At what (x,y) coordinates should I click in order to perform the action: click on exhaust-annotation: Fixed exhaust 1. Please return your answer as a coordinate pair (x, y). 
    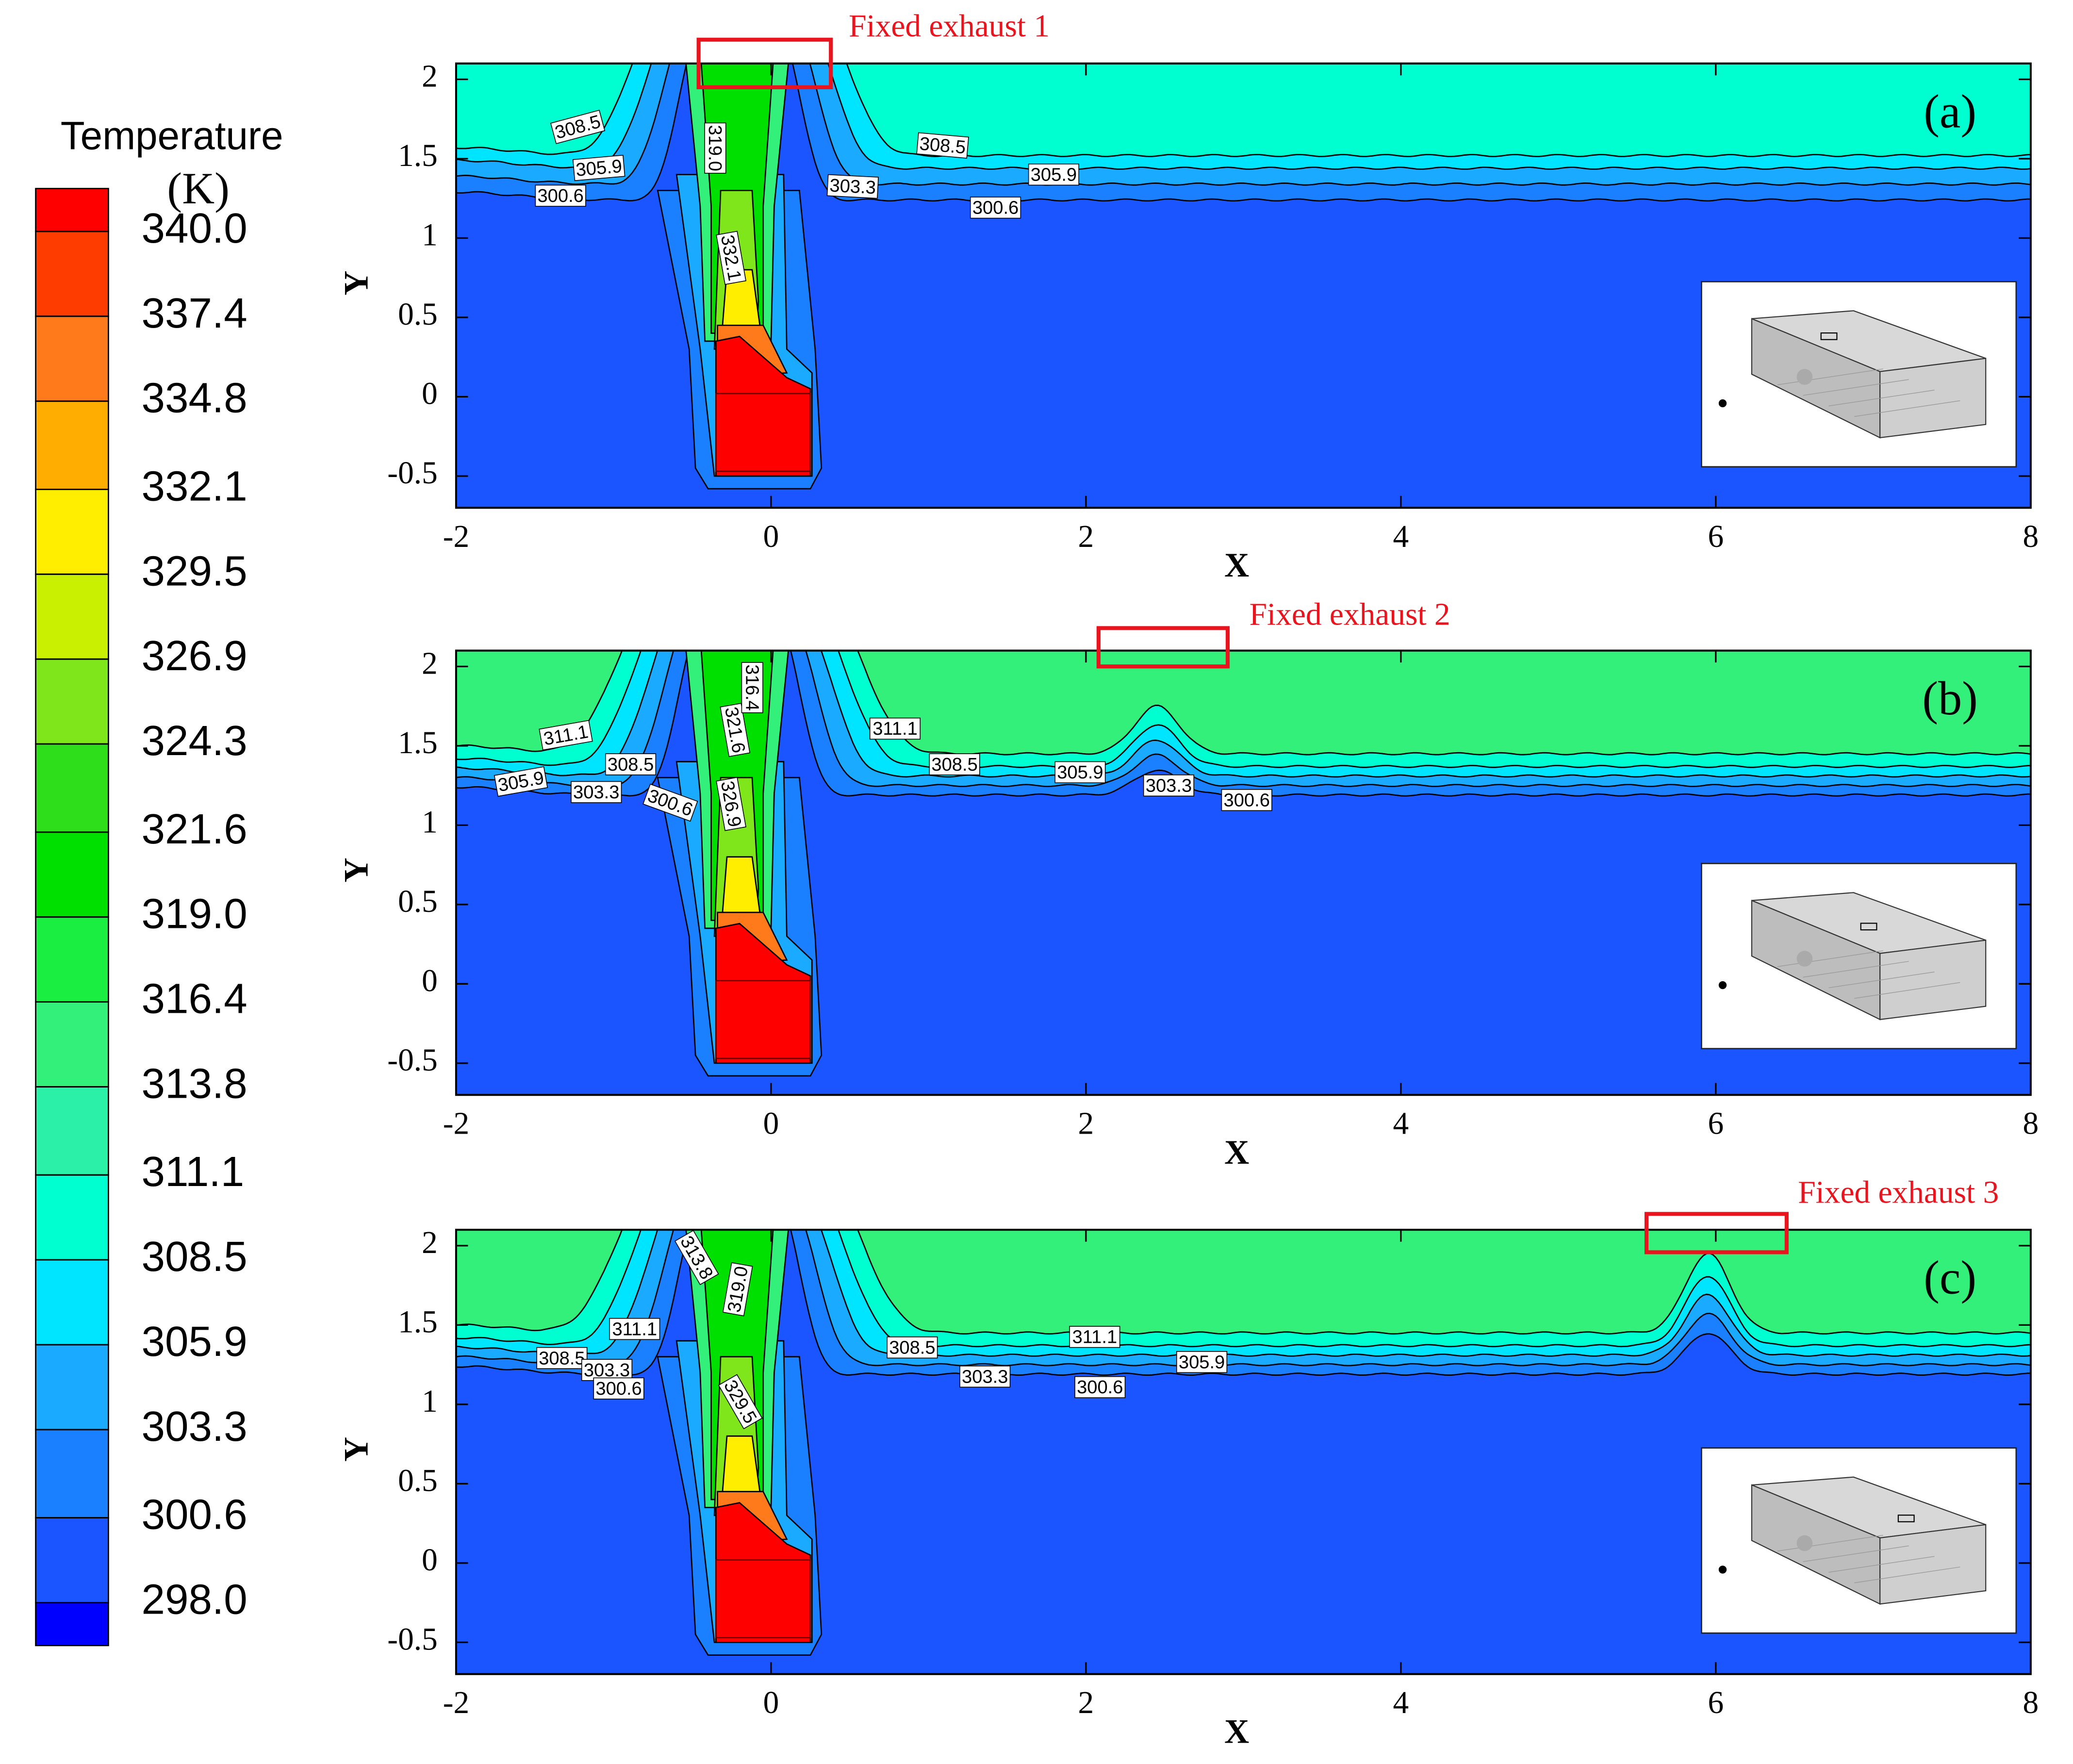
    Looking at the image, I should click on (950, 26).